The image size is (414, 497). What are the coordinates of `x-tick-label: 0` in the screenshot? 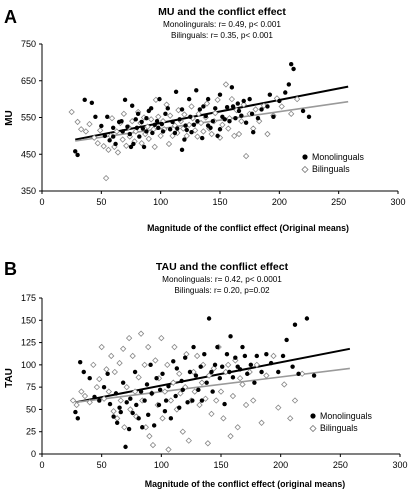 It's located at (41, 465).